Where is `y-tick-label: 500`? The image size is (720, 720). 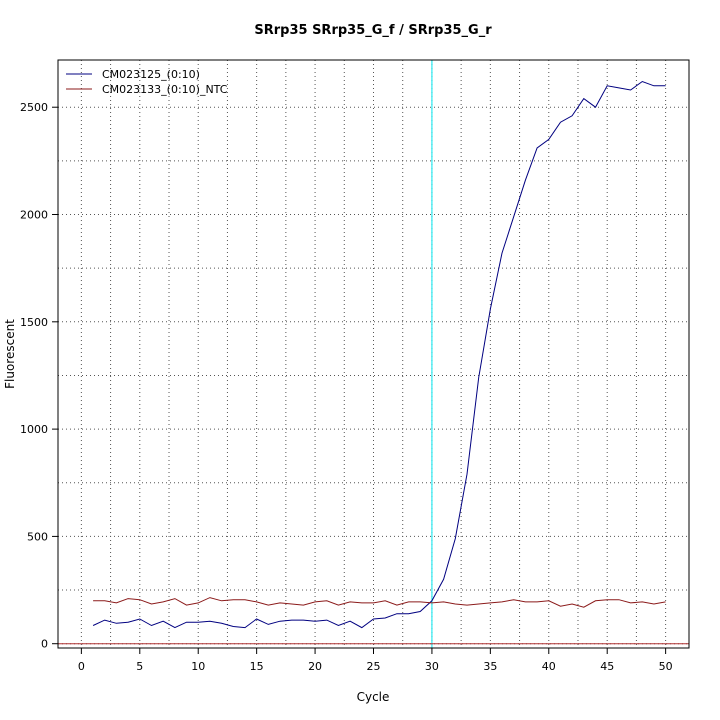 y-tick-label: 500 is located at coordinates (37, 536).